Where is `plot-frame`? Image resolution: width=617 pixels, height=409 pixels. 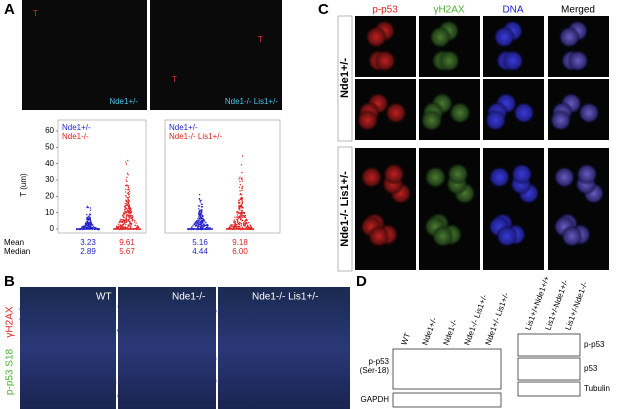
plot-frame is located at coordinates (102, 176).